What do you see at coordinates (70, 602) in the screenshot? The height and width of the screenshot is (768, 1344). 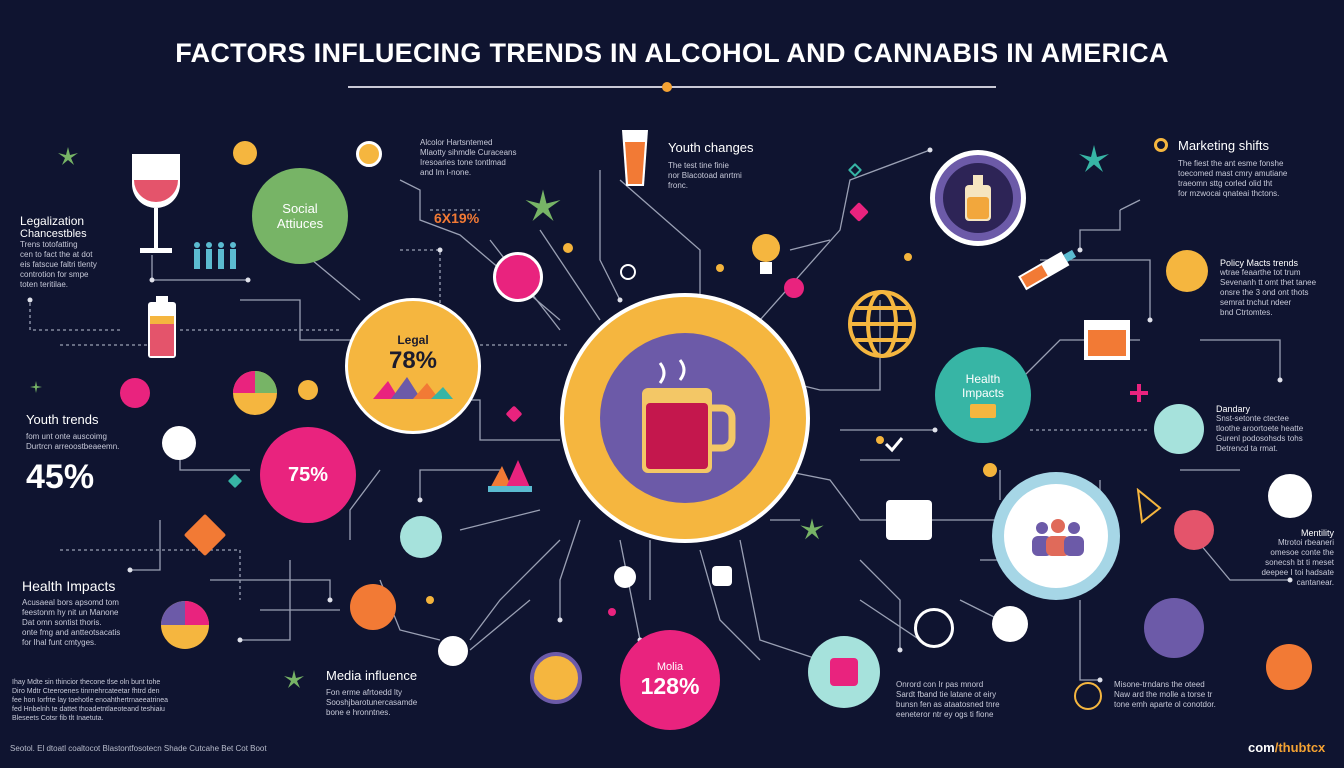 I see `health-left-line-1: Acusaeal bors apsomd tom` at bounding box center [70, 602].